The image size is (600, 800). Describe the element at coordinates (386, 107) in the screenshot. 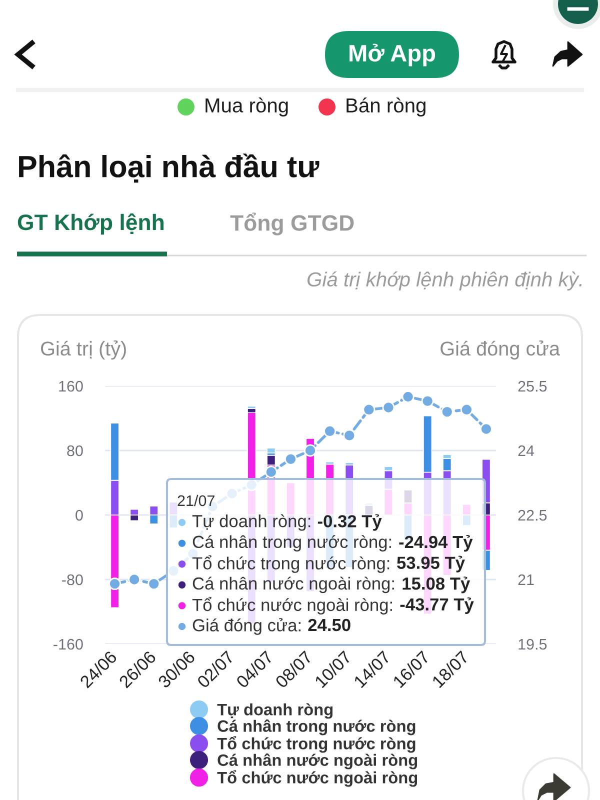

I see `text: Bán ròng` at that location.